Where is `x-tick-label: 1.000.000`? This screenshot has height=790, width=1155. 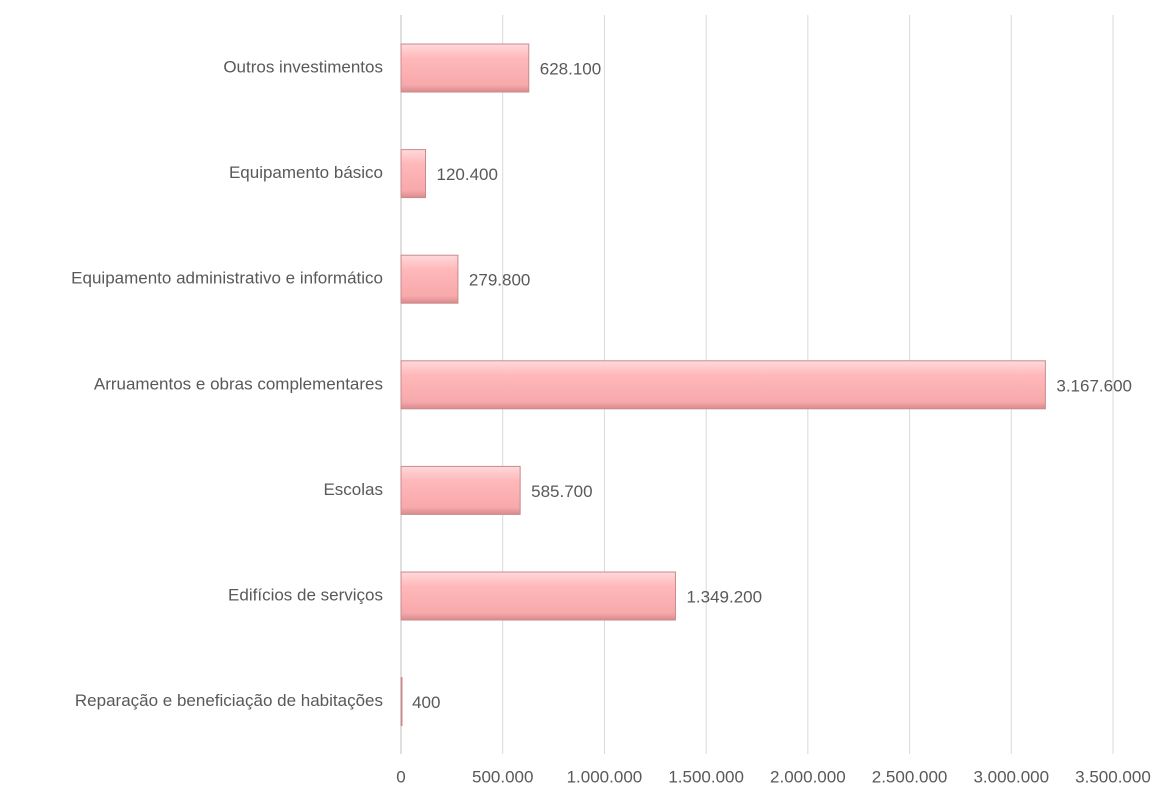
x-tick-label: 1.000.000 is located at coordinates (605, 776).